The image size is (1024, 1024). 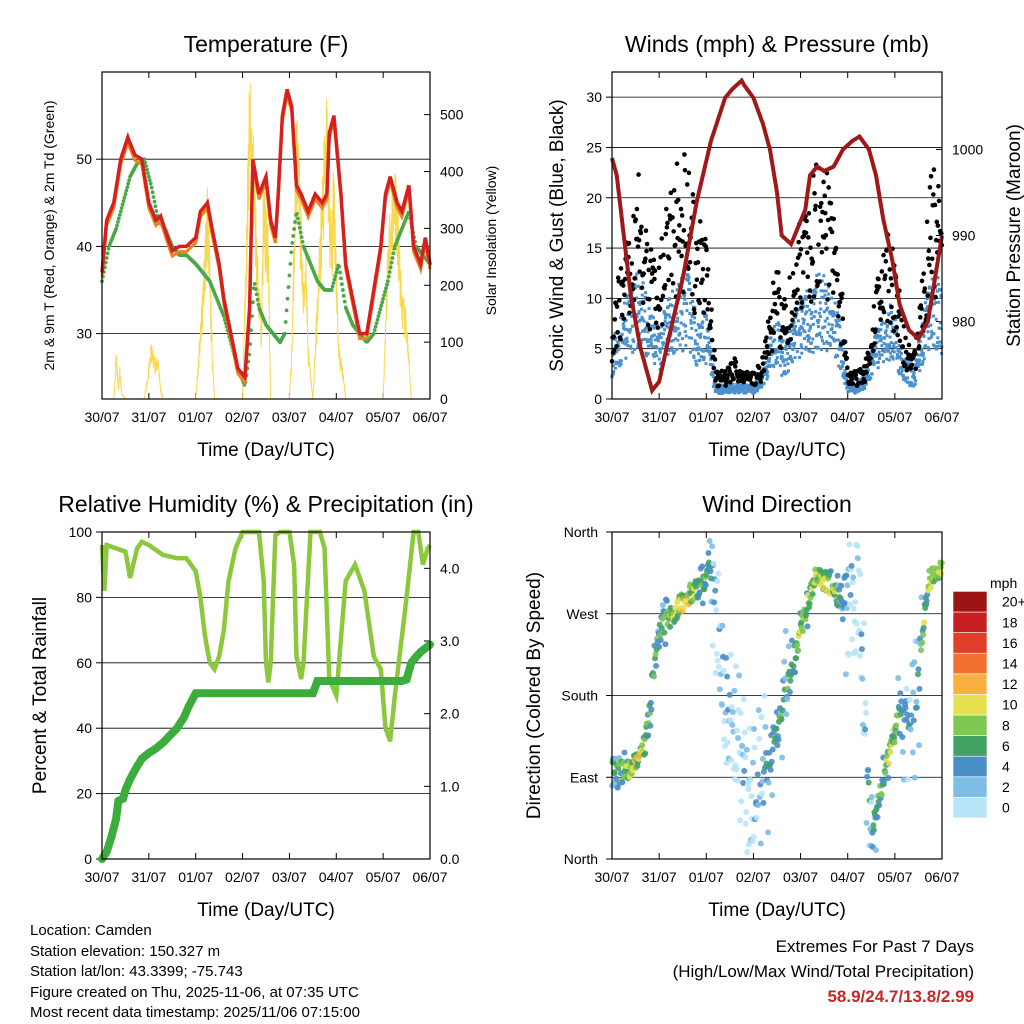 I want to click on y2-tick-label: 990, so click(x=964, y=236).